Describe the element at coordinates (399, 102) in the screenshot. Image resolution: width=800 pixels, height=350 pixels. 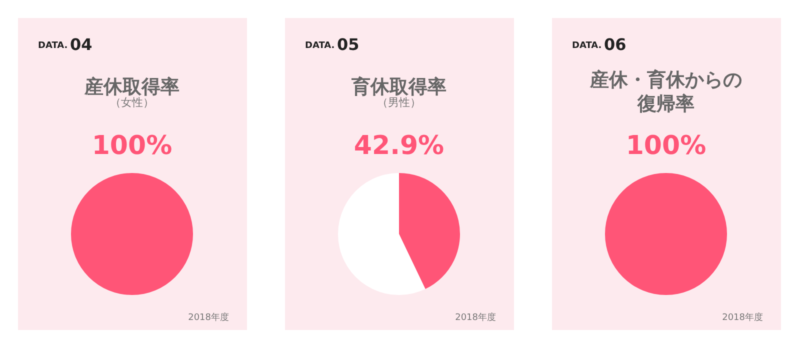
I see `chart-subtitle: （男性）` at that location.